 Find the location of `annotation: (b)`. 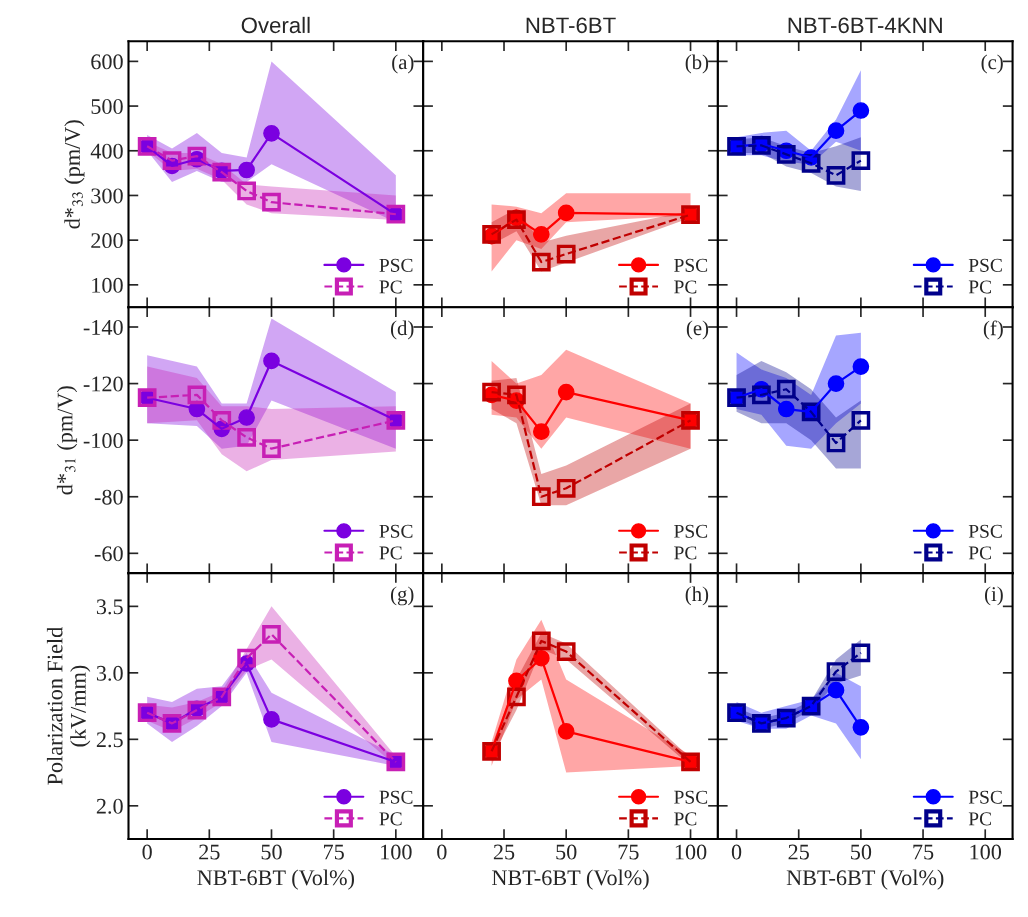

annotation: (b) is located at coordinates (697, 64).